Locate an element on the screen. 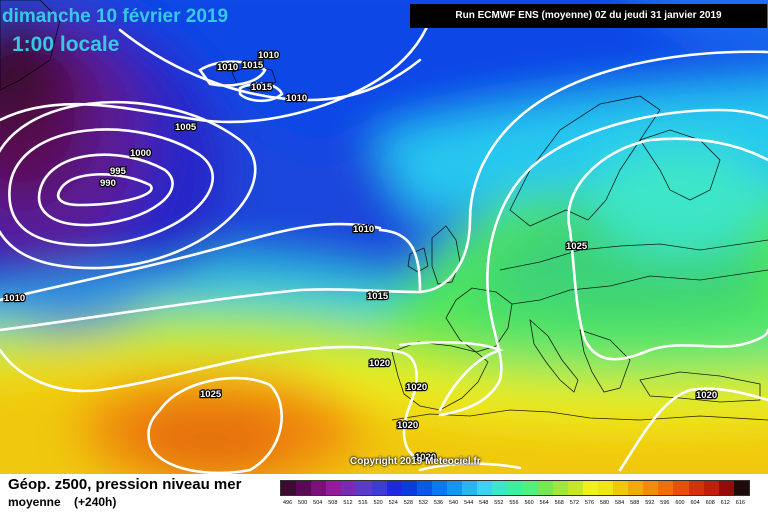 This screenshot has width=768, height=512. legend-value-label: 548 is located at coordinates (484, 503).